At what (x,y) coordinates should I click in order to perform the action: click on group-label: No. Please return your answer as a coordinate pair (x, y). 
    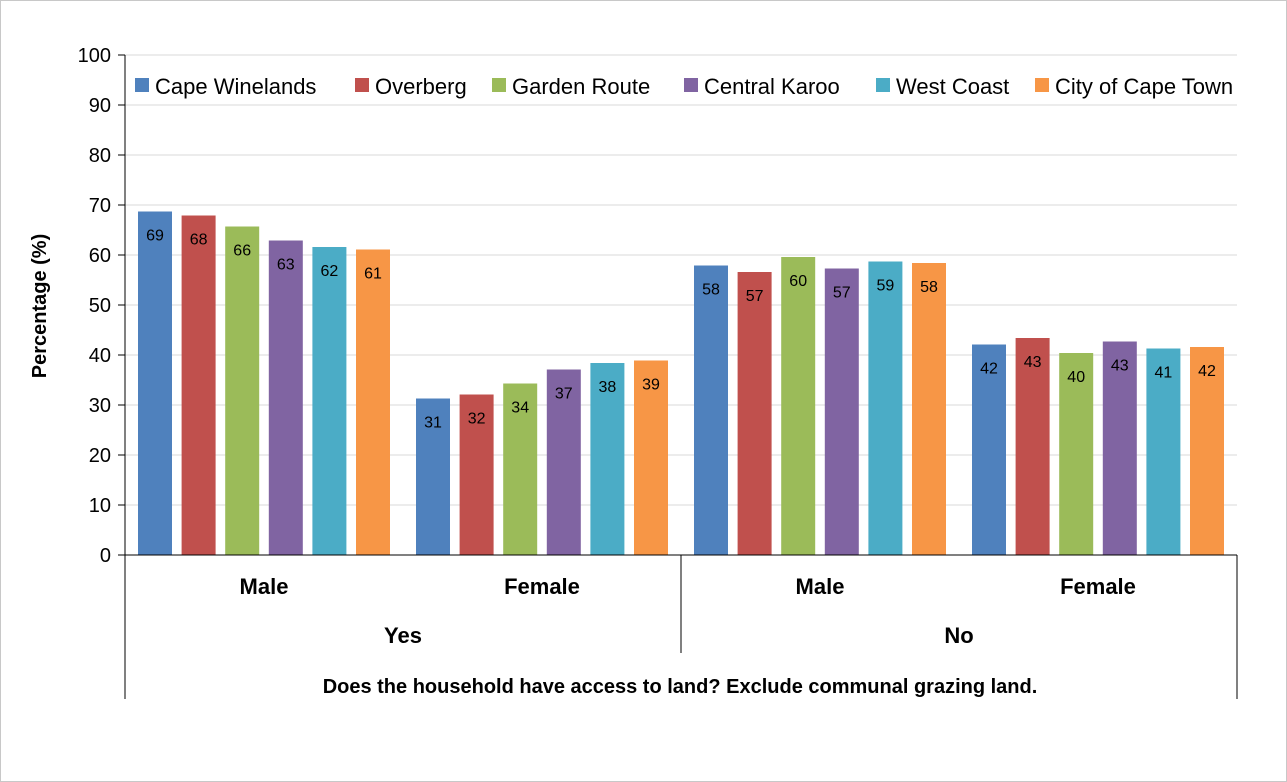
    Looking at the image, I should click on (958, 635).